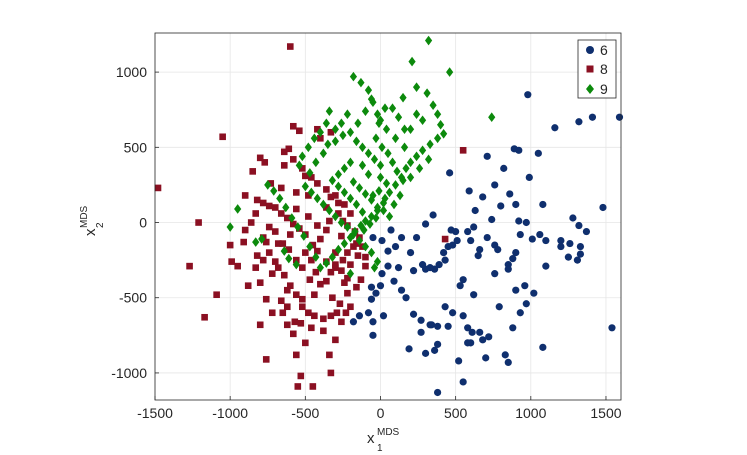 This screenshot has height=455, width=747. I want to click on x-tick-label: 1500, so click(605, 413).